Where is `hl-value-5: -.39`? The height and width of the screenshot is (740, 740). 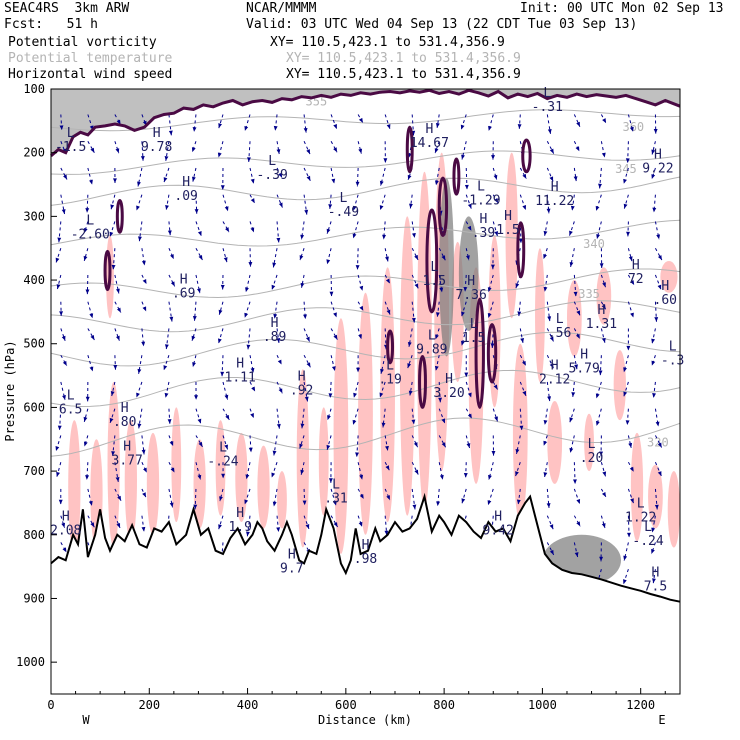
hl-value-5: -.39 is located at coordinates (271, 175).